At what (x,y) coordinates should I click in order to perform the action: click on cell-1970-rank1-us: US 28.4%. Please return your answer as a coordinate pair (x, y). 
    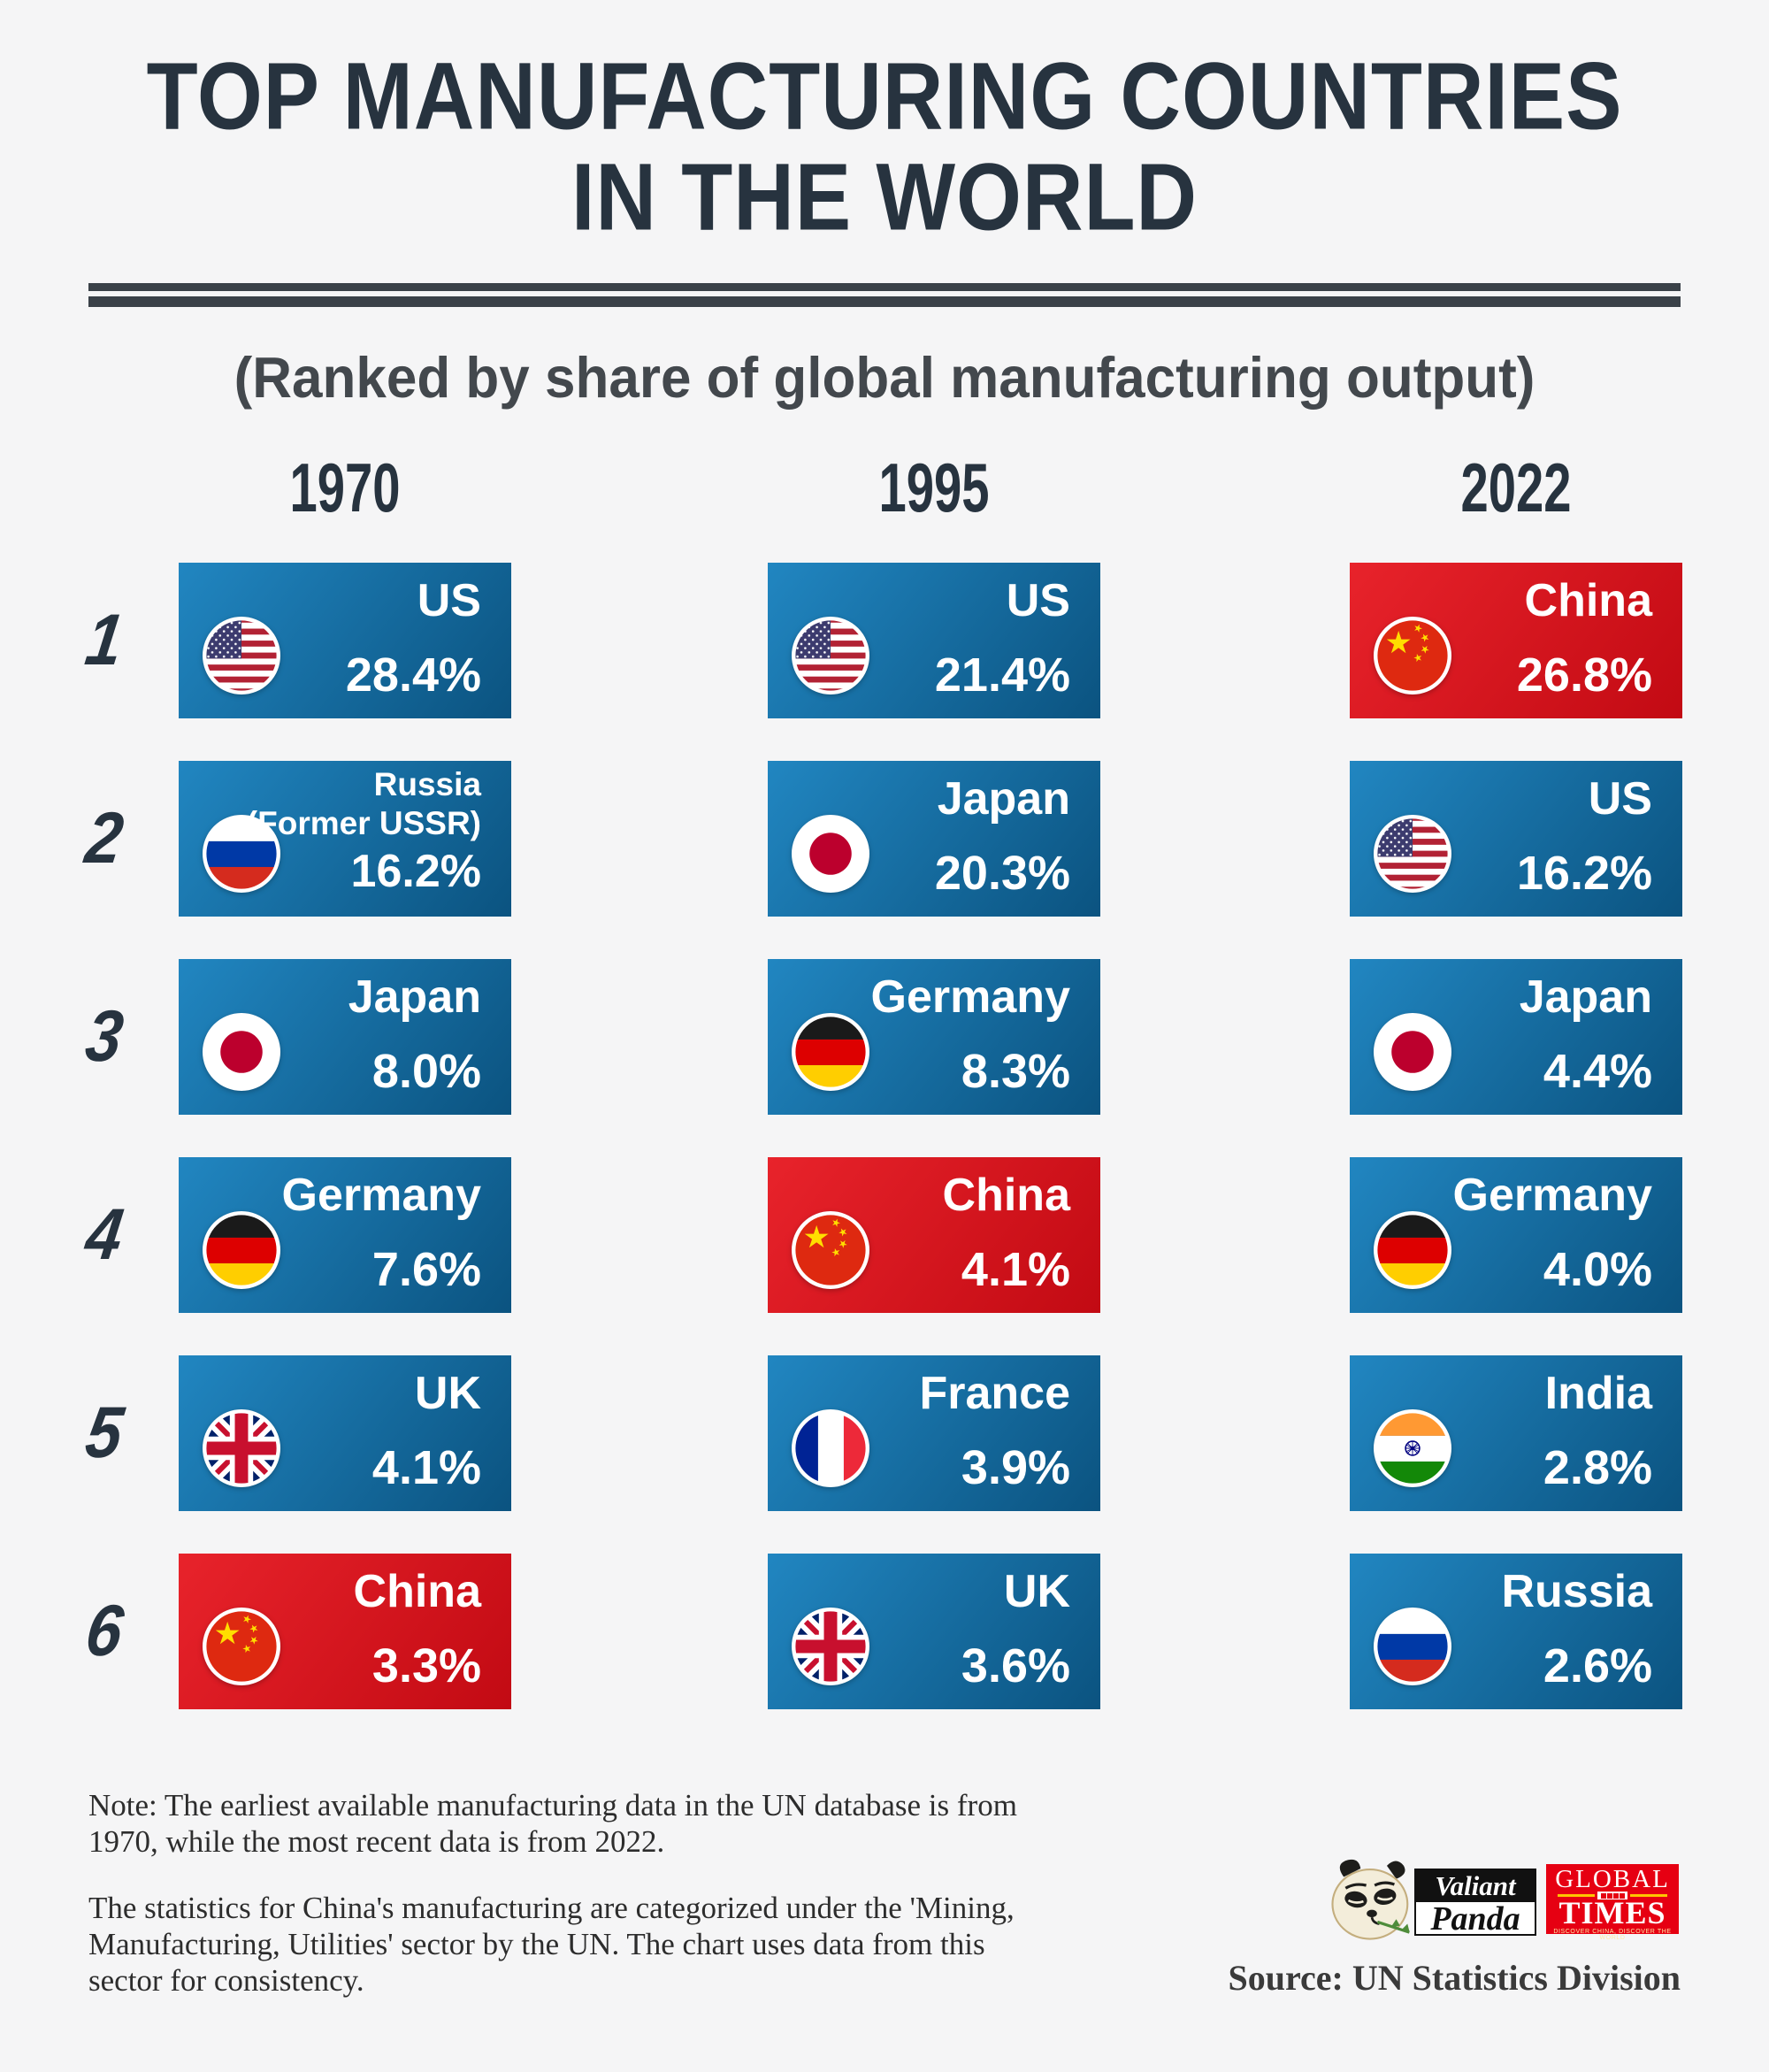
    Looking at the image, I should click on (345, 640).